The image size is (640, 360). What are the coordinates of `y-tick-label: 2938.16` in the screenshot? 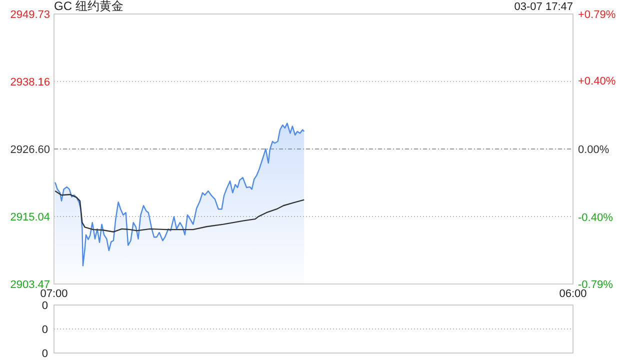 It's located at (30, 82).